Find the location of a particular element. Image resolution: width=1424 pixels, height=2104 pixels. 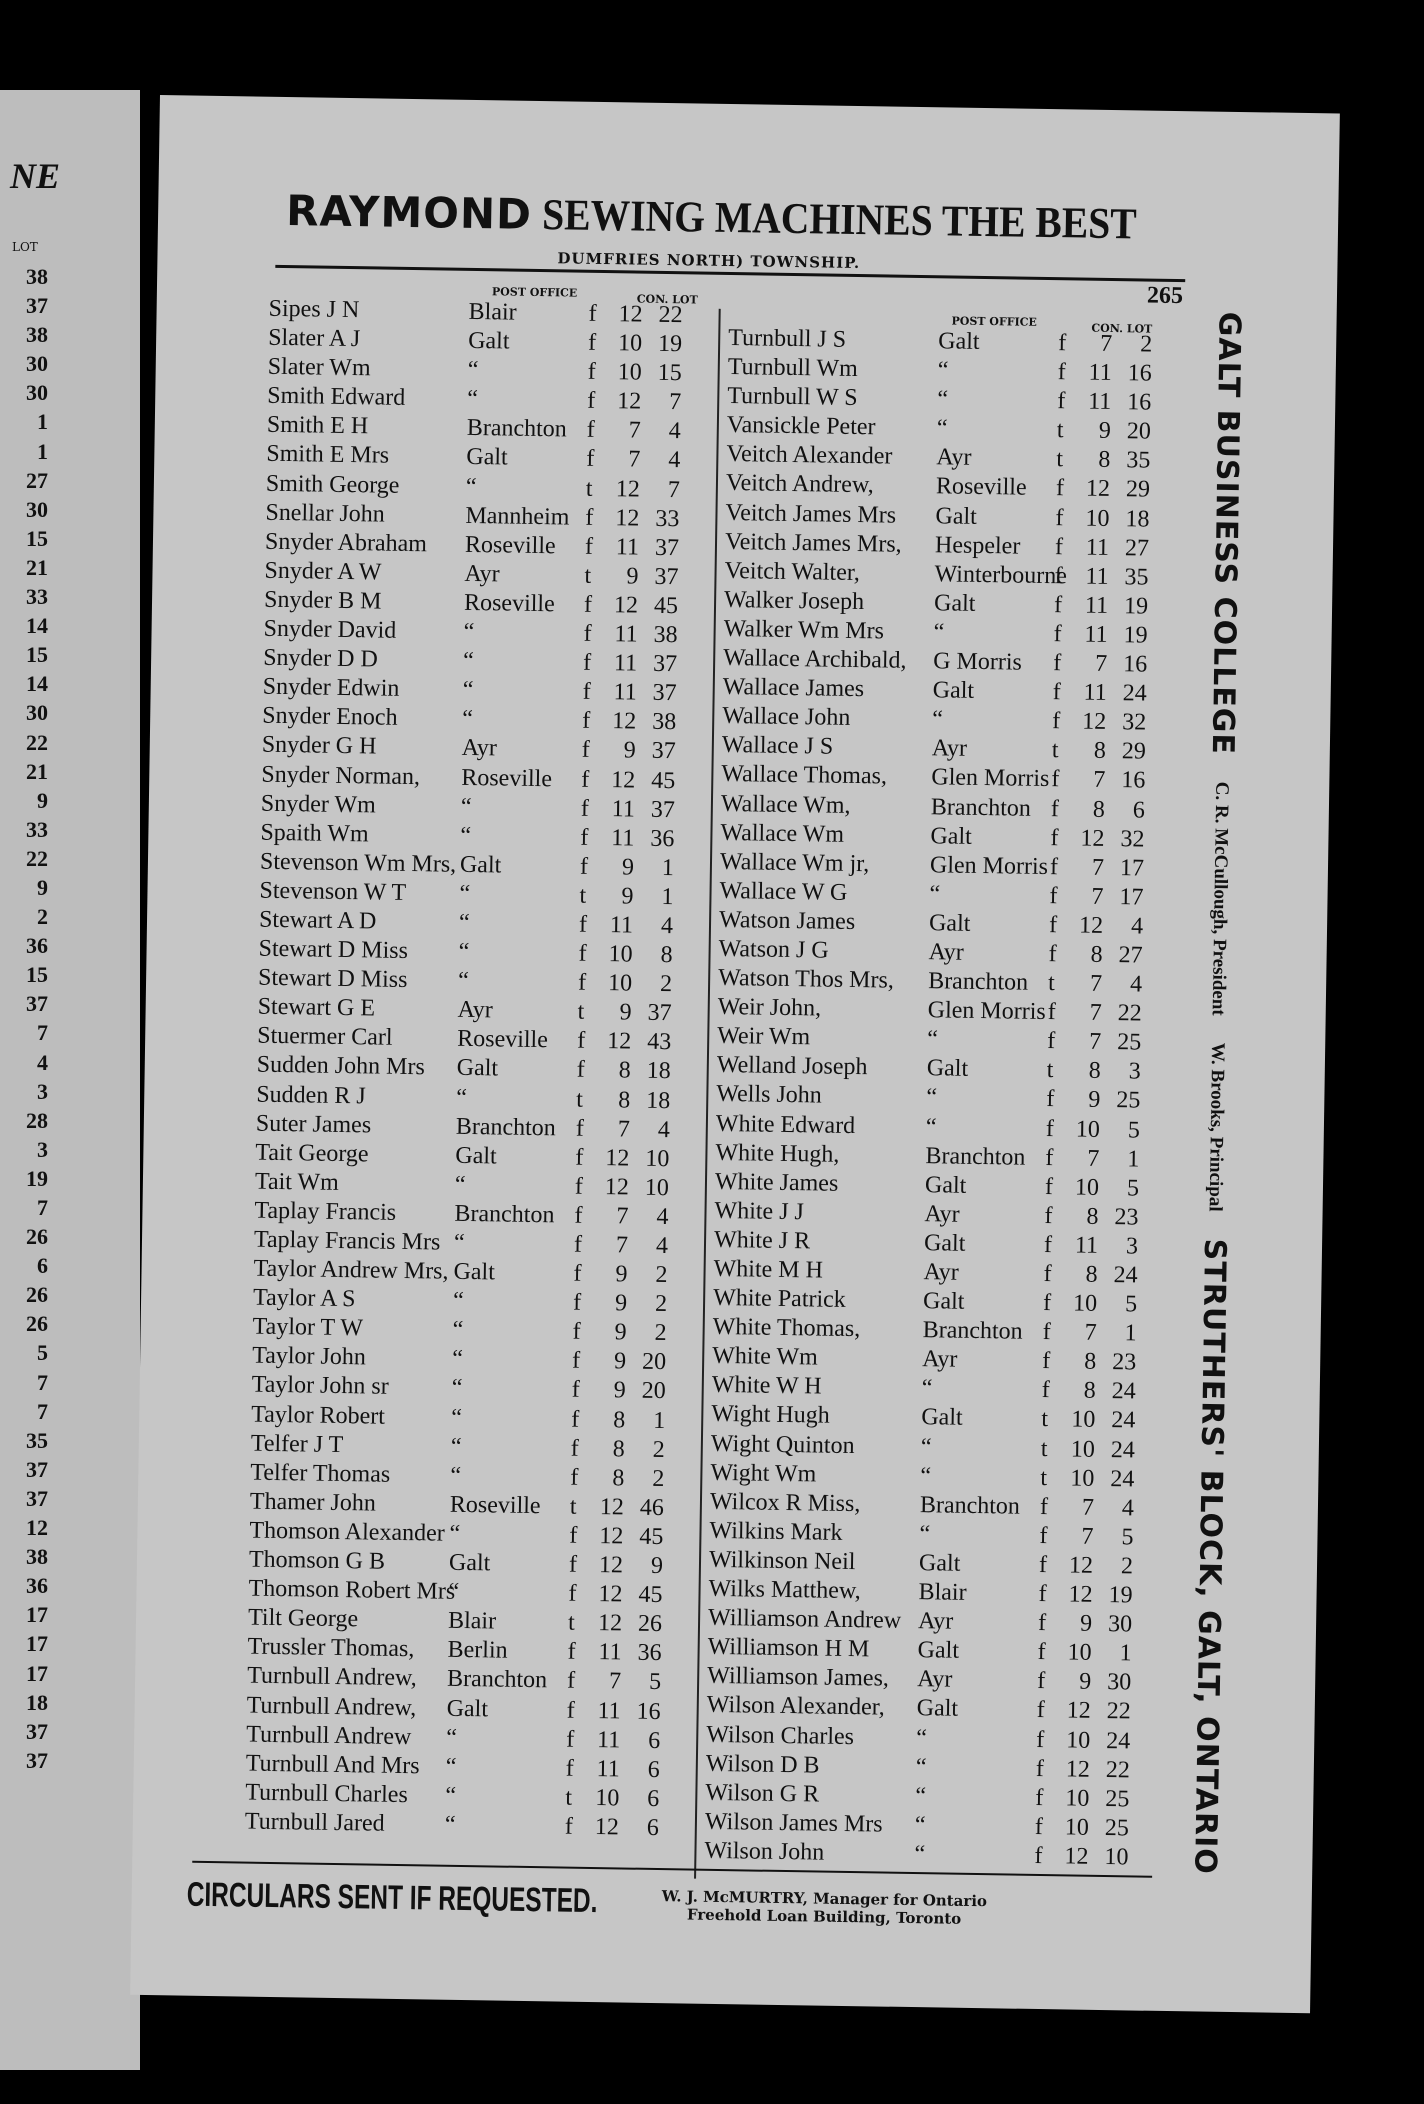

adjacent-lot-number: 9 is located at coordinates (42, 800).